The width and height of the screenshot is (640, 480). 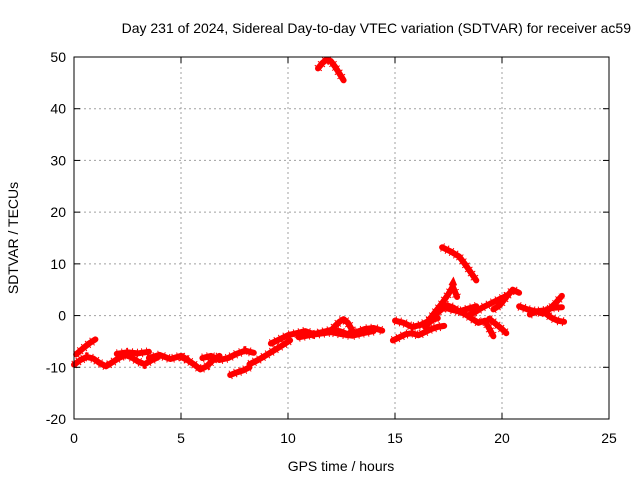 I want to click on y-tick-label: 20, so click(x=58, y=212).